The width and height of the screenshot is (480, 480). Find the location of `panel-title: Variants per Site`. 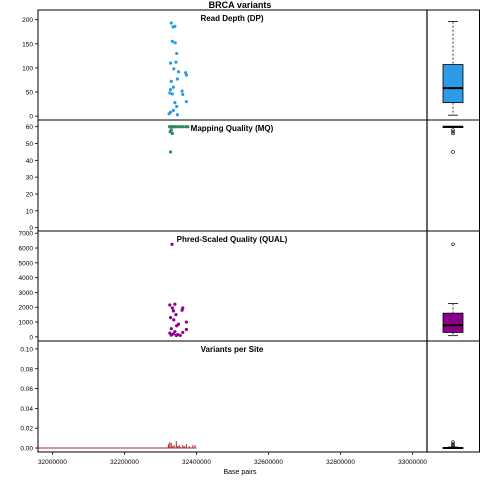

panel-title: Variants per Site is located at coordinates (232, 349).